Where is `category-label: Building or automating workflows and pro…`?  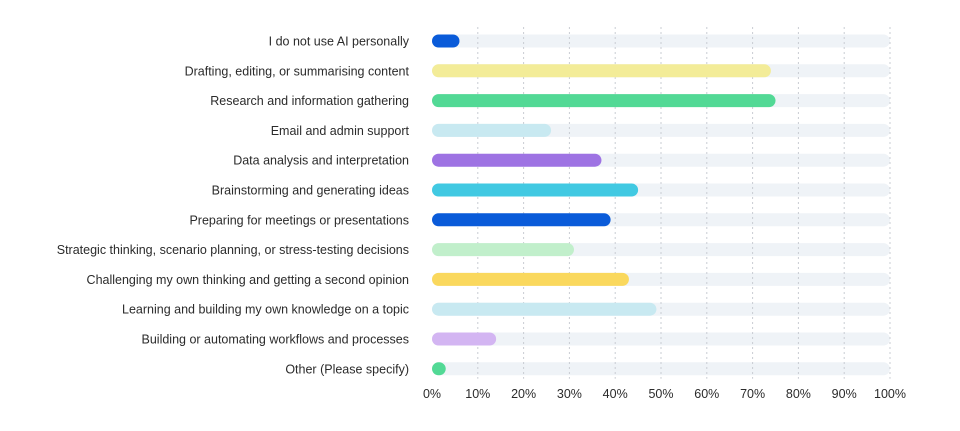
category-label: Building or automating workflows and pro… is located at coordinates (276, 340).